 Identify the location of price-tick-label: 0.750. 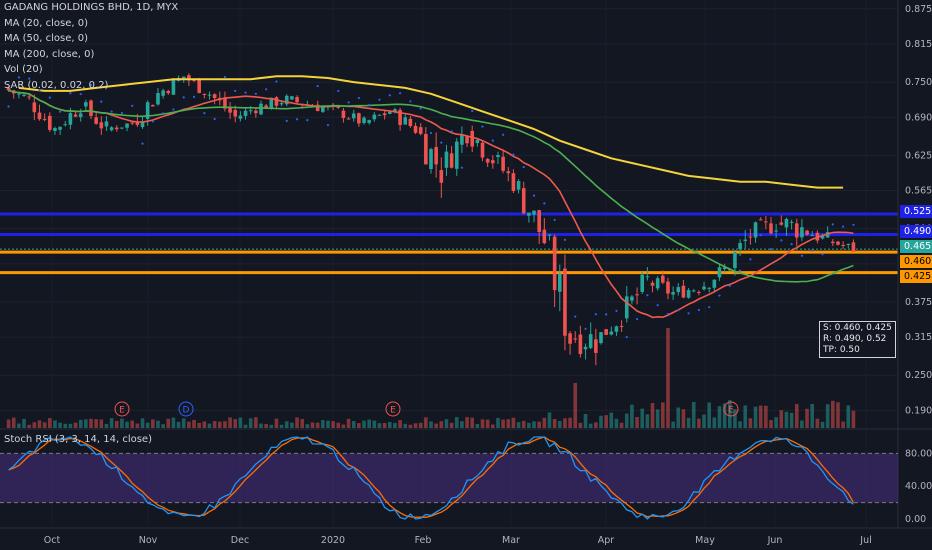
(918, 82).